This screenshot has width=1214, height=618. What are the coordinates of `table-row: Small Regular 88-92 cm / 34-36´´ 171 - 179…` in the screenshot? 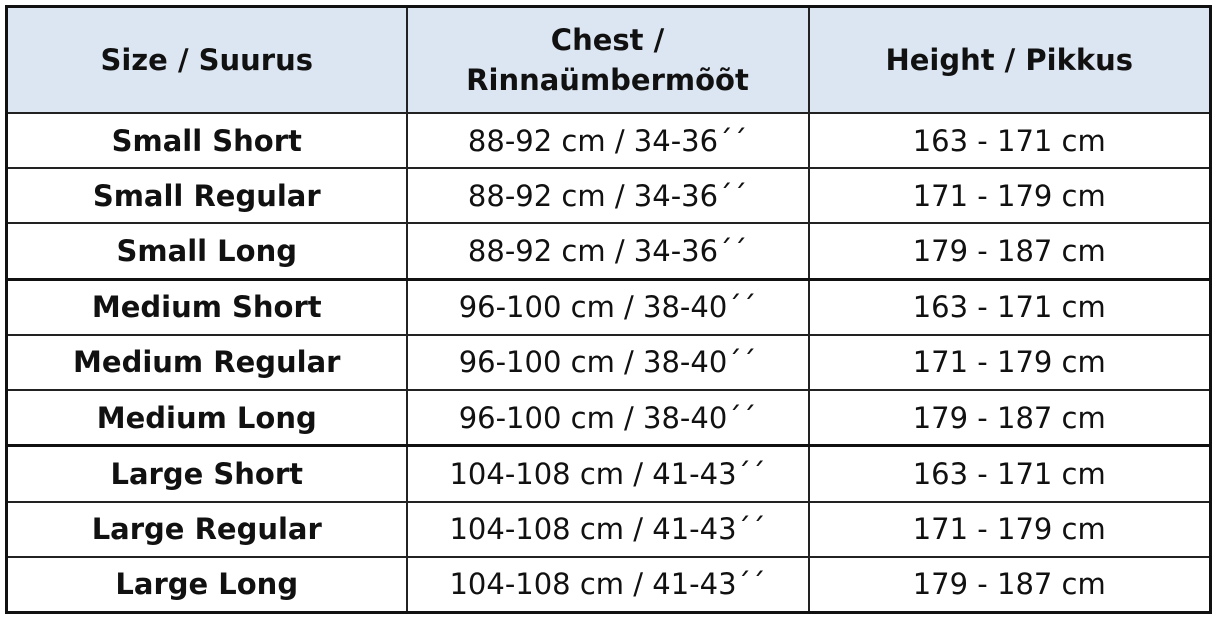 It's located at (608, 196).